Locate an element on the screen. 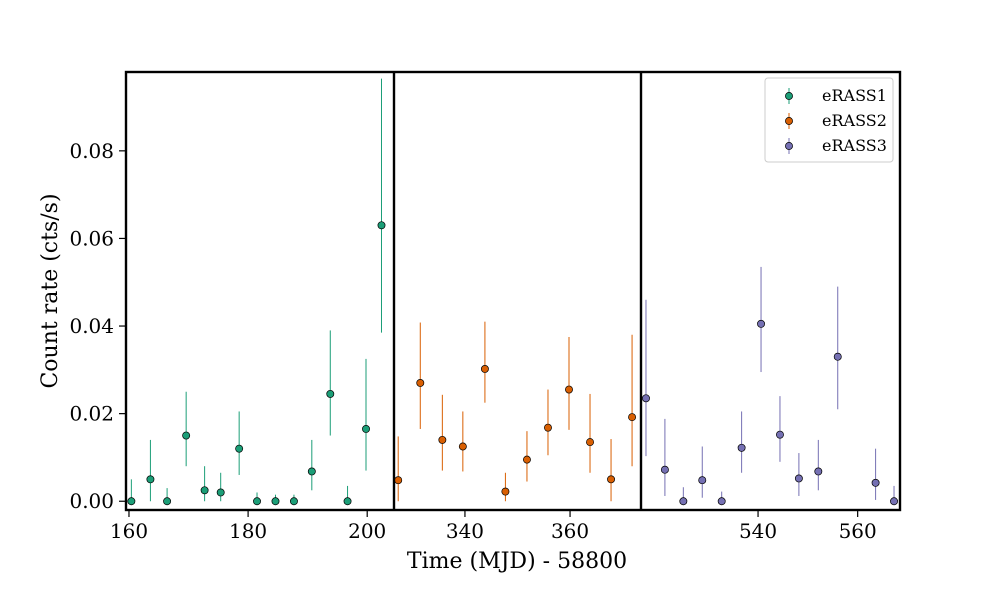  y-tick-label: 0.08 is located at coordinates (91, 151).